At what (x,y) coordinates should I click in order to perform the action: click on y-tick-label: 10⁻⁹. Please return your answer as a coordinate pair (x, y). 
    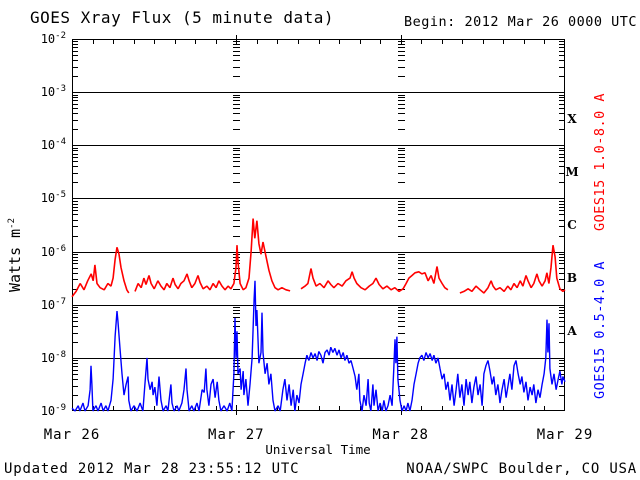
    Looking at the image, I should click on (53, 411).